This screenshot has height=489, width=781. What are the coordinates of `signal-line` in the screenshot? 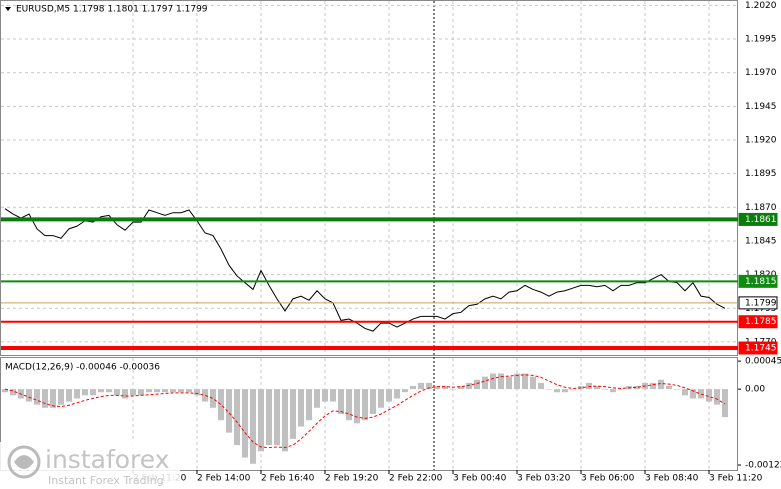 It's located at (365, 411).